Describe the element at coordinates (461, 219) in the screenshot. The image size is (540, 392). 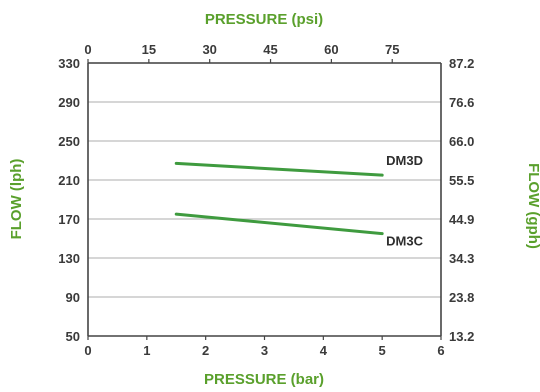
I see `y-right-tick-label: 44.9` at that location.